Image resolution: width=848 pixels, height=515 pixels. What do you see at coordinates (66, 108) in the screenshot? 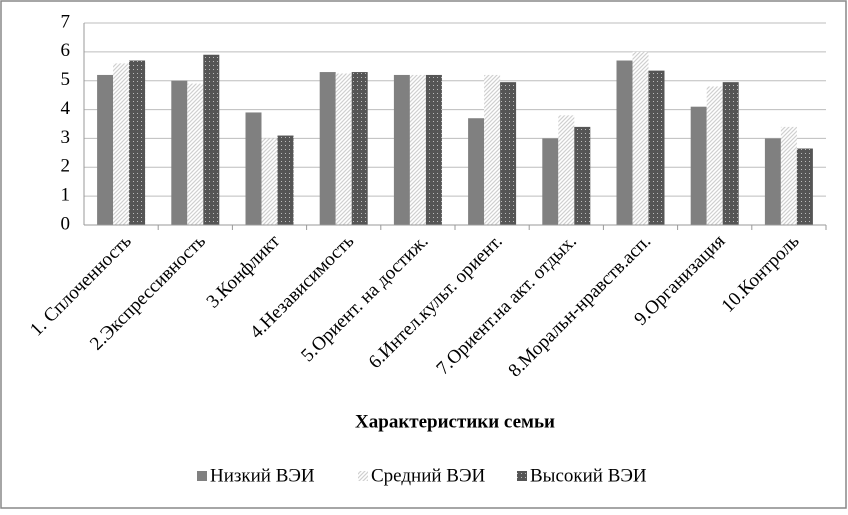
I see `y-tick-label: 4` at bounding box center [66, 108].